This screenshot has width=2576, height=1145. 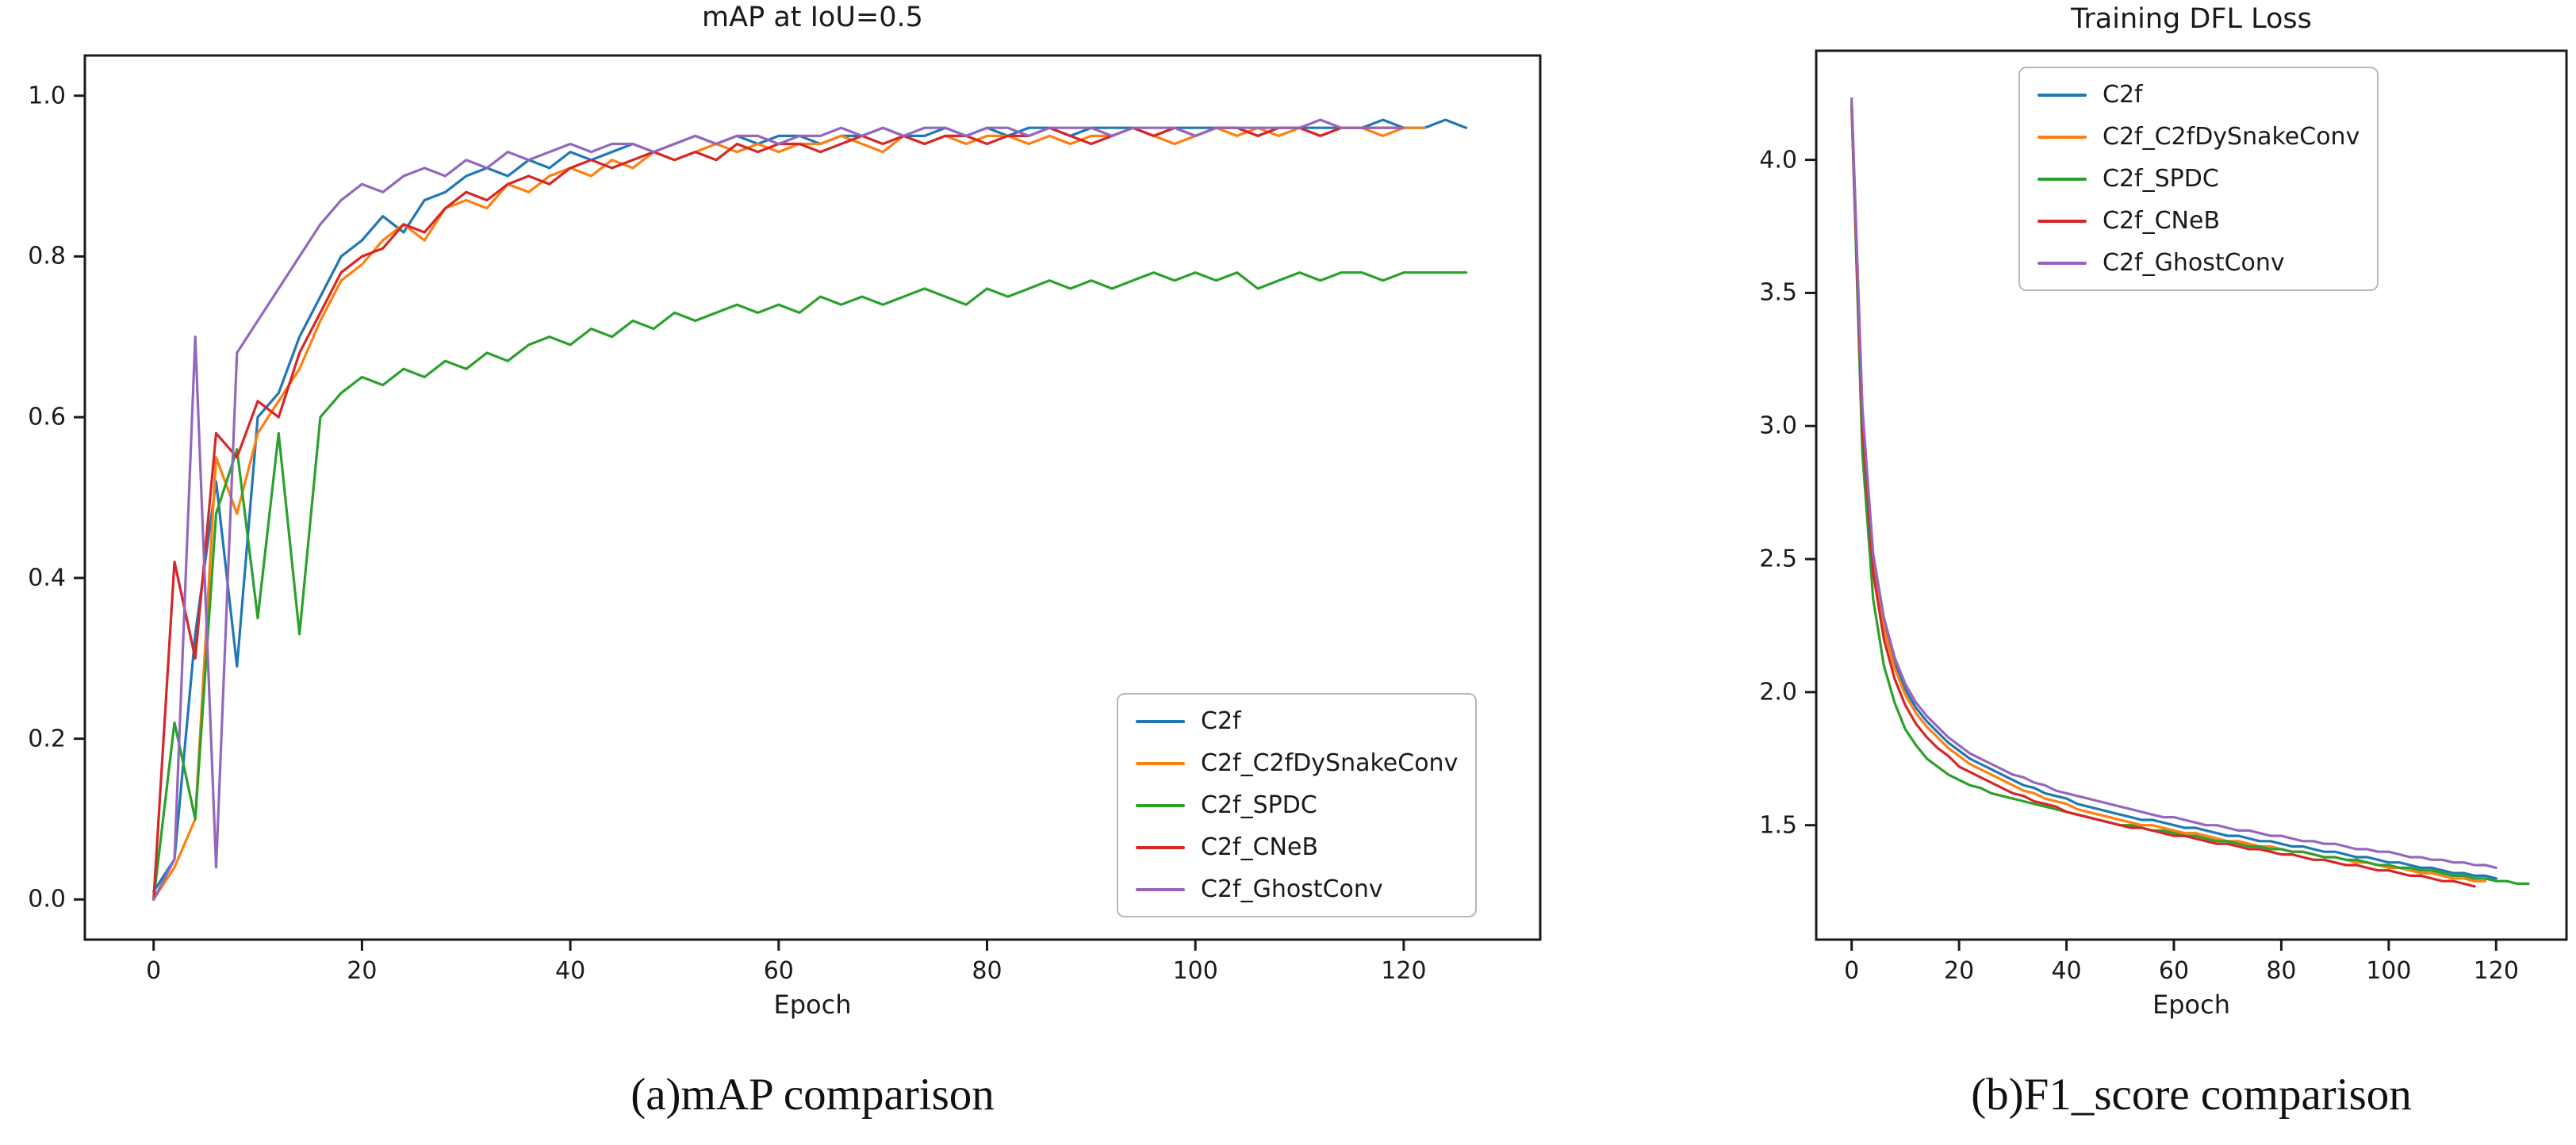 I want to click on chart-a-xaxis-label: Epoch, so click(x=813, y=1005).